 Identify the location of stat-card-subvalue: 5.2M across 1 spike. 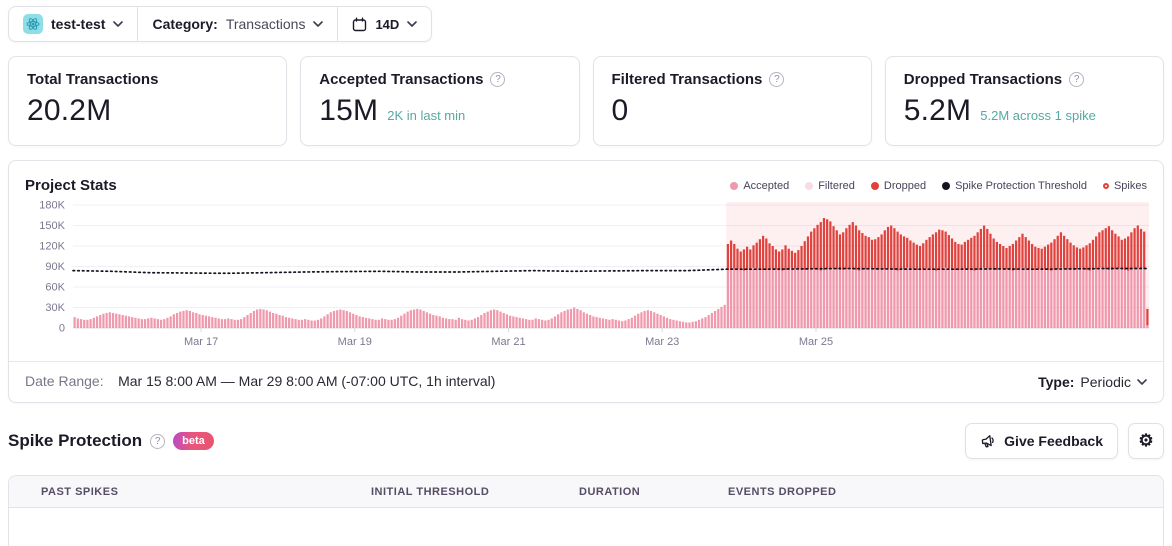
(1038, 115).